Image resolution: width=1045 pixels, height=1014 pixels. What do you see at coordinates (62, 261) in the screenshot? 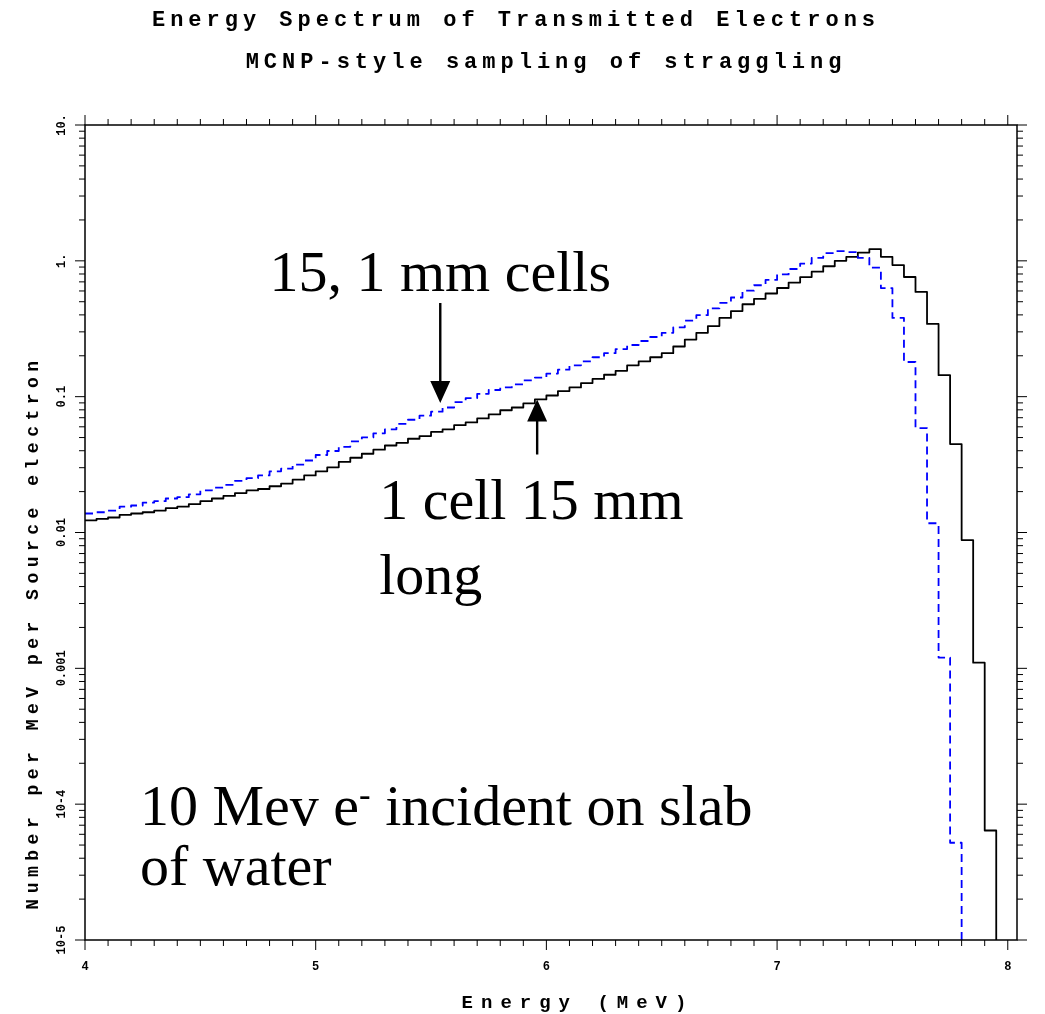
I see `y-tick-label: 1.` at bounding box center [62, 261].